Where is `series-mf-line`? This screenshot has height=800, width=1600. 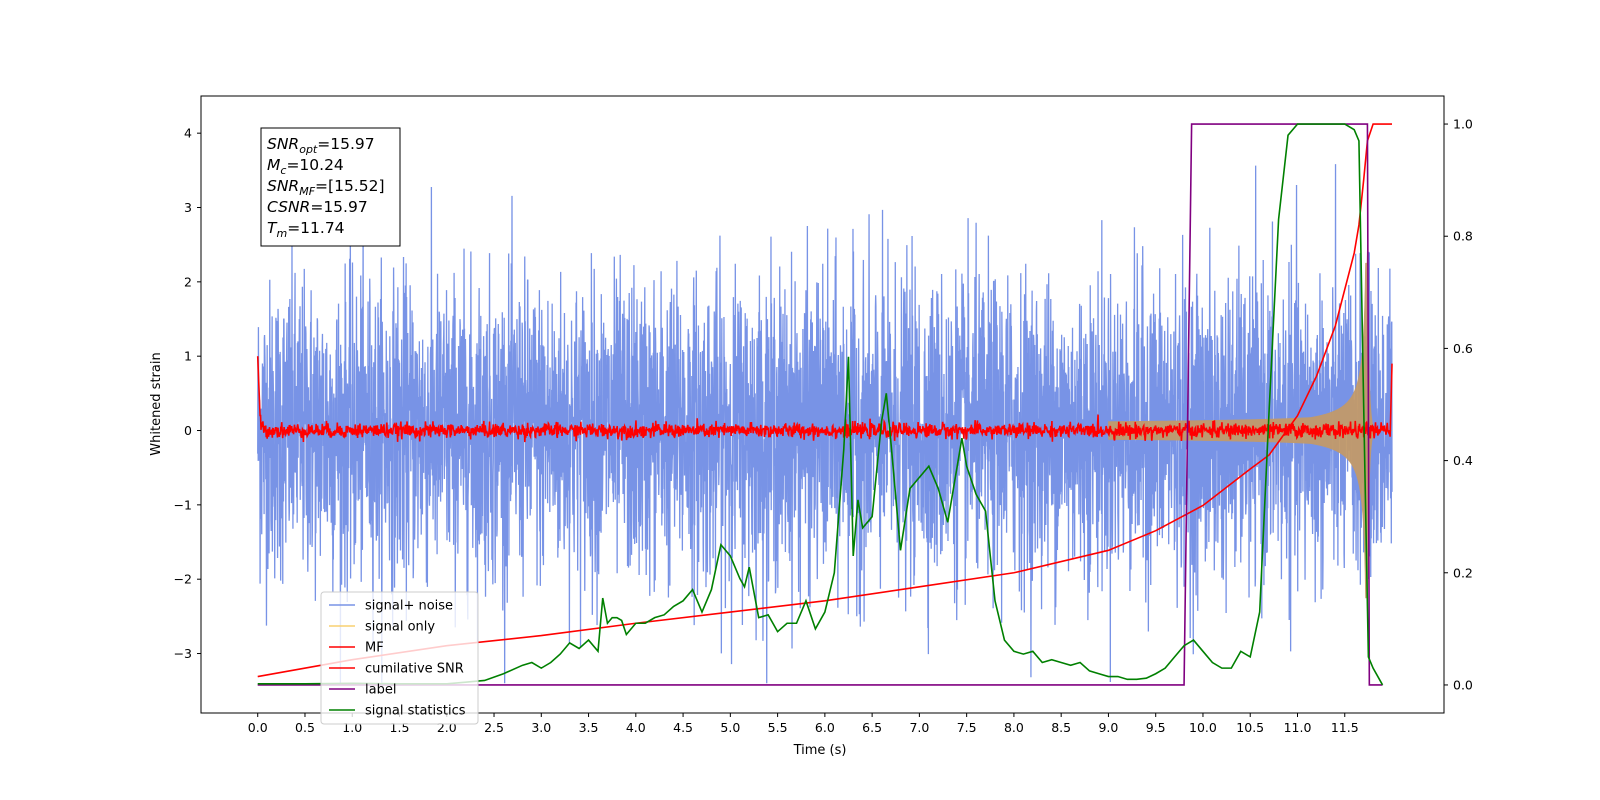
series-mf-line is located at coordinates (824, 399).